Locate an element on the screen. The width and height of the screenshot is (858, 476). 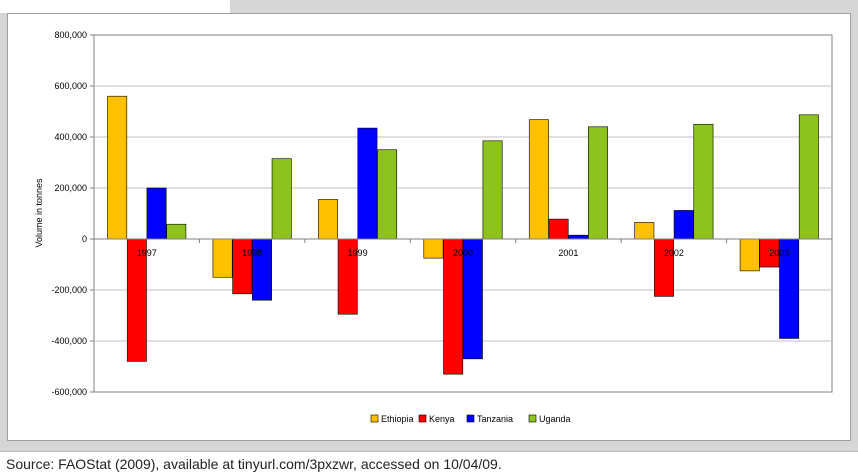
legend: Ethiopia Kenya Tanzania Uganda is located at coordinates (470, 419).